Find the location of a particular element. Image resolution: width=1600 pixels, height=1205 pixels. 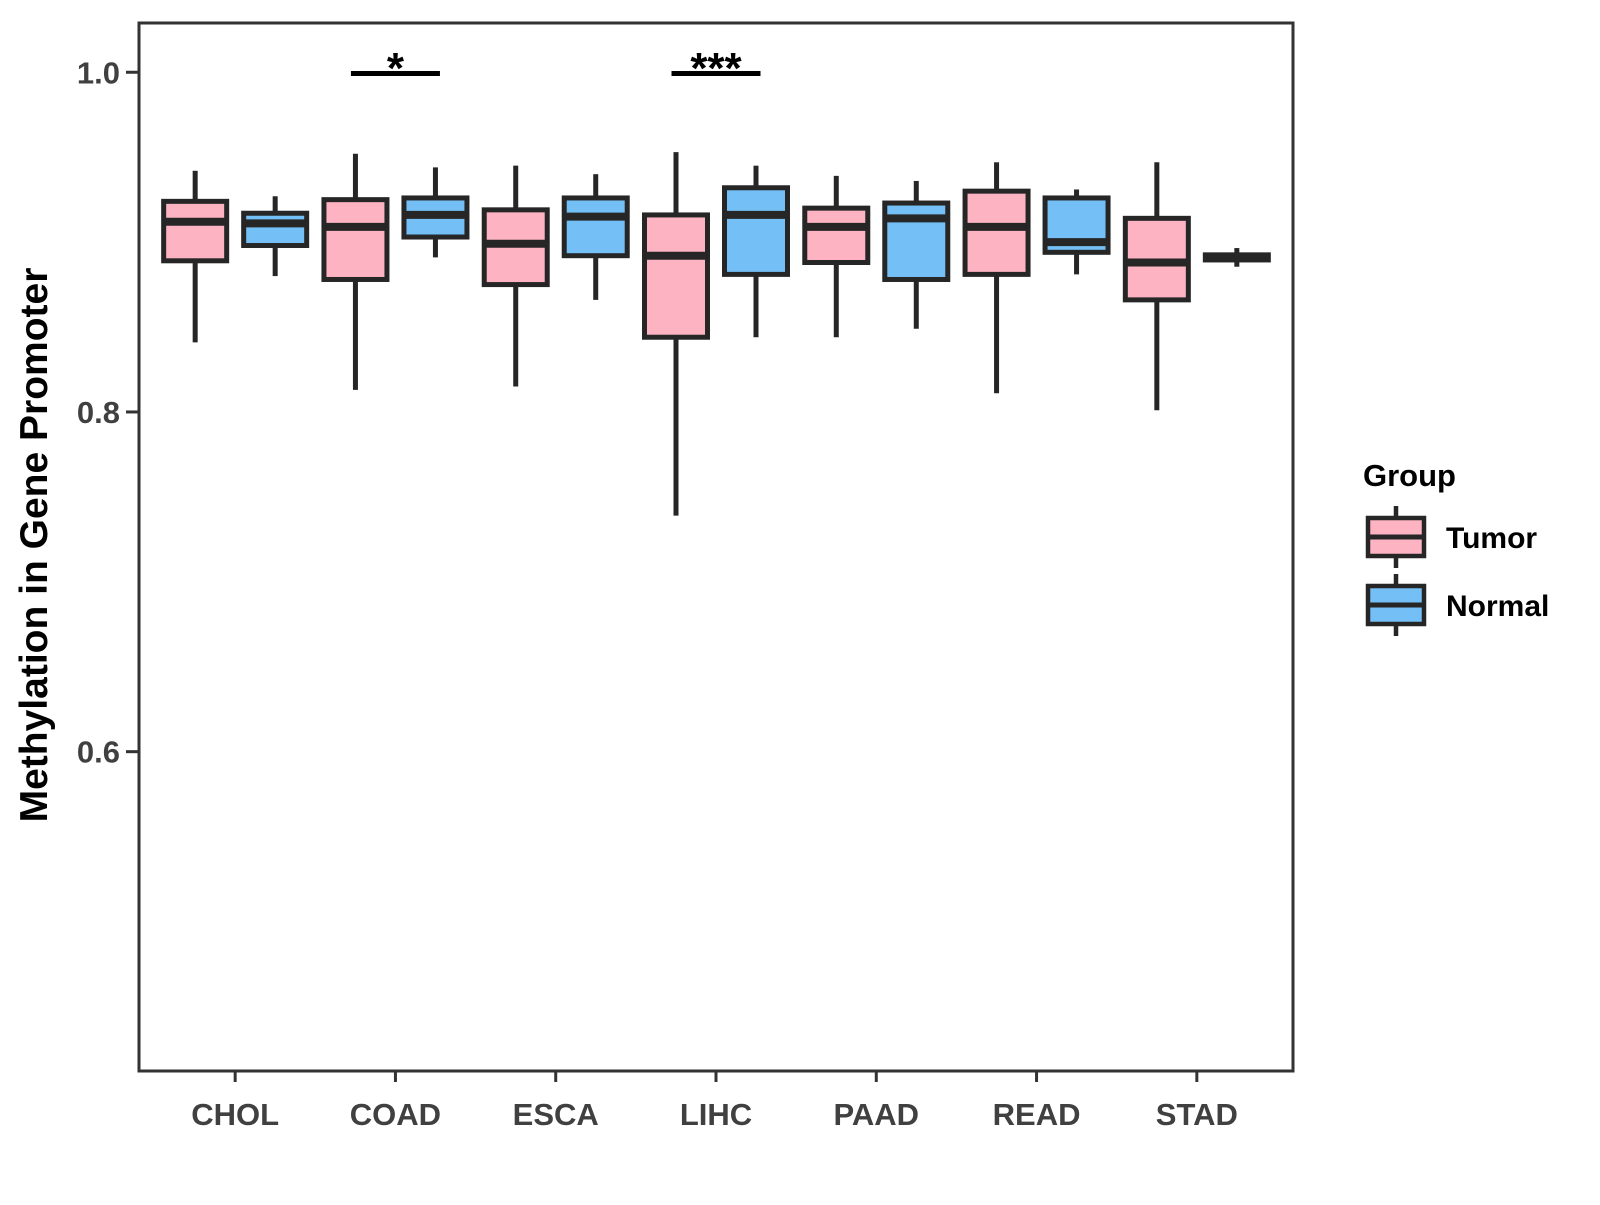

x-tick-label-read: READ is located at coordinates (1037, 1114).